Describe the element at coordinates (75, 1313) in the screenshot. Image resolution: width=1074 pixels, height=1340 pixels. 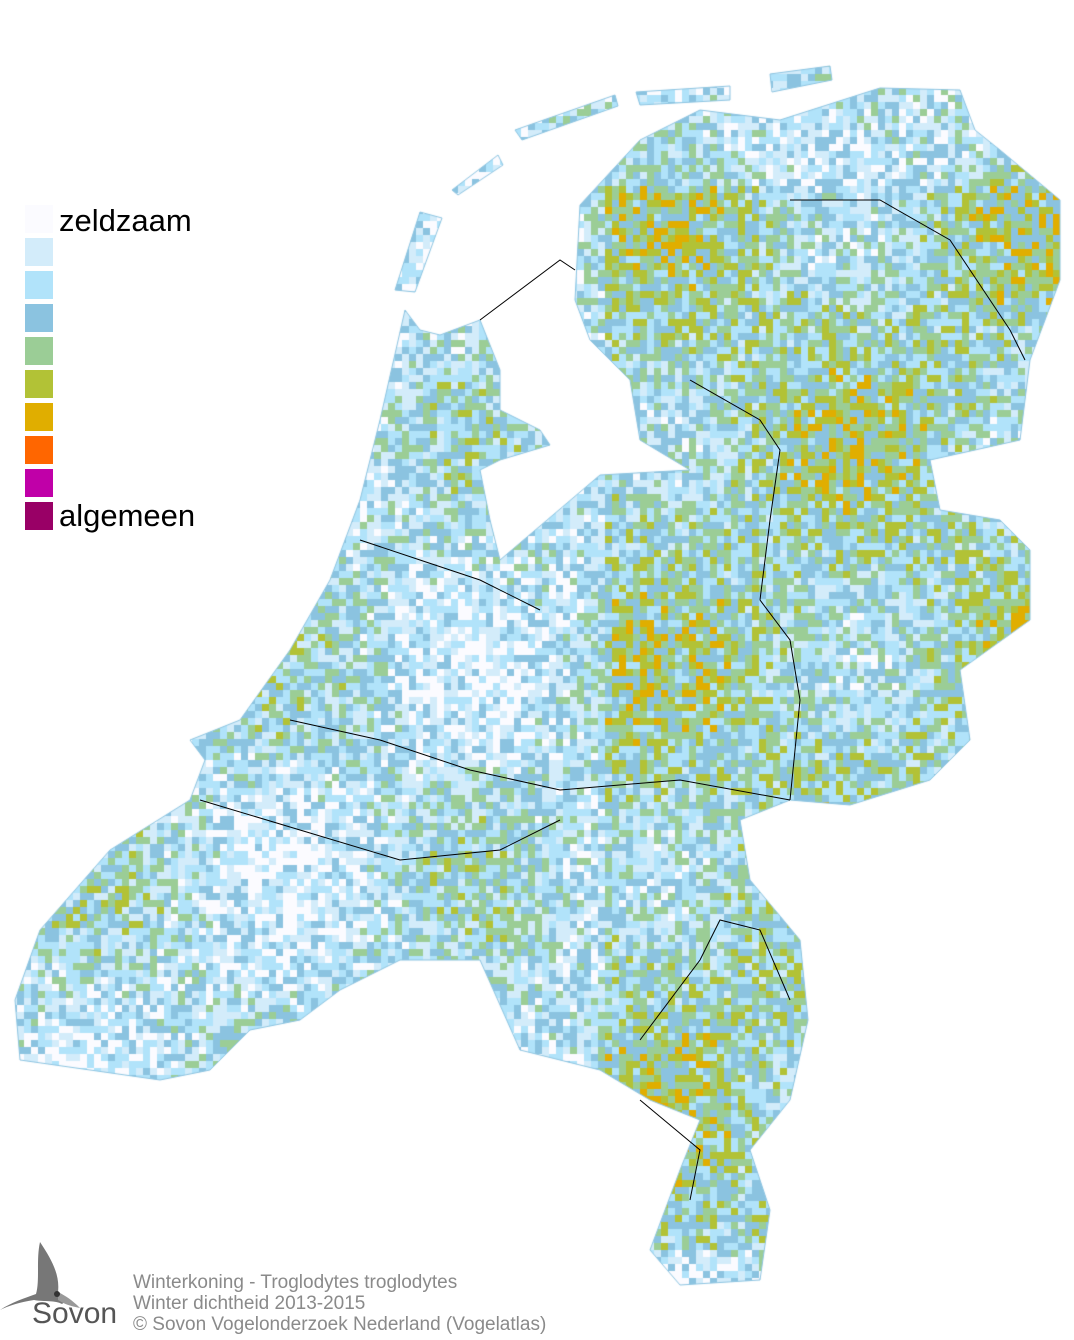
I see `sovon-logo-text: Sovon` at that location.